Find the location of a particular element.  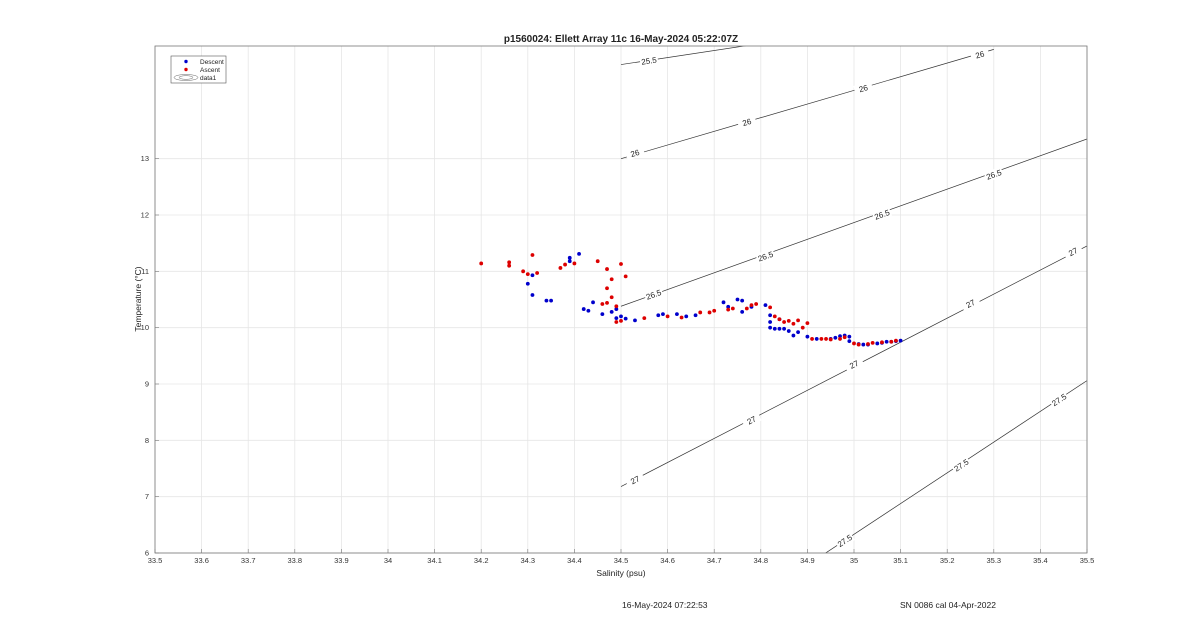

y-tick-label: 7 is located at coordinates (147, 496).